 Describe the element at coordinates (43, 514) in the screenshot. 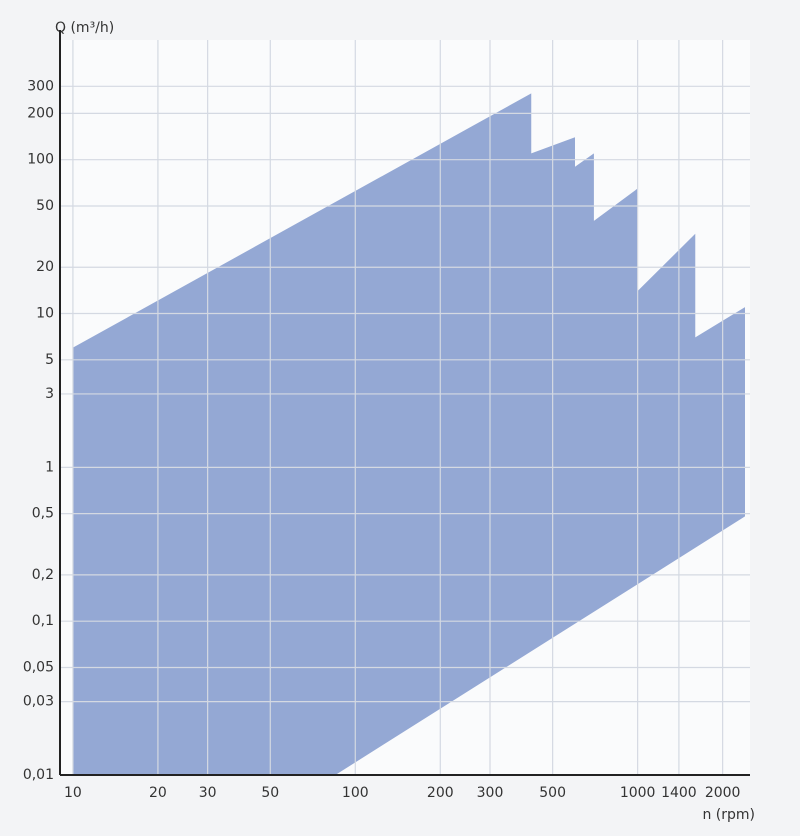

I see `y-tick-label: 0,5` at that location.